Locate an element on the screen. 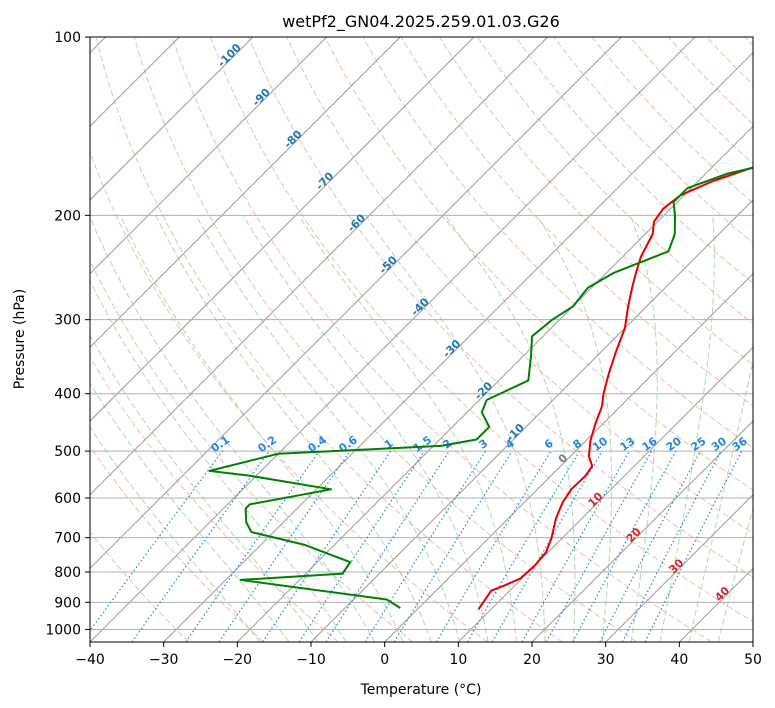 Image resolution: width=775 pixels, height=708 pixels. isotherm-label: -70 is located at coordinates (324, 180).